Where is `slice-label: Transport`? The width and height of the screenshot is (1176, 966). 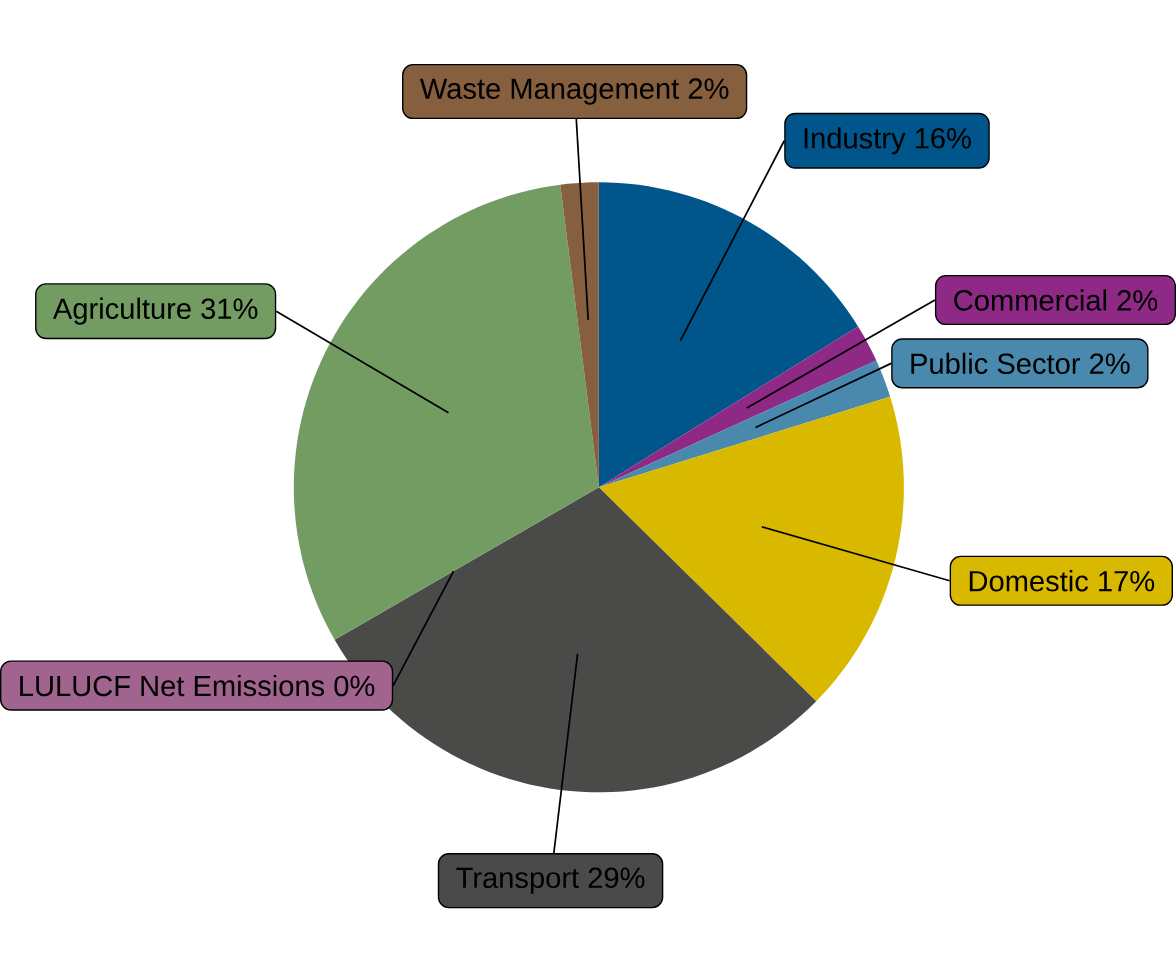 slice-label: Transport is located at coordinates (517, 880).